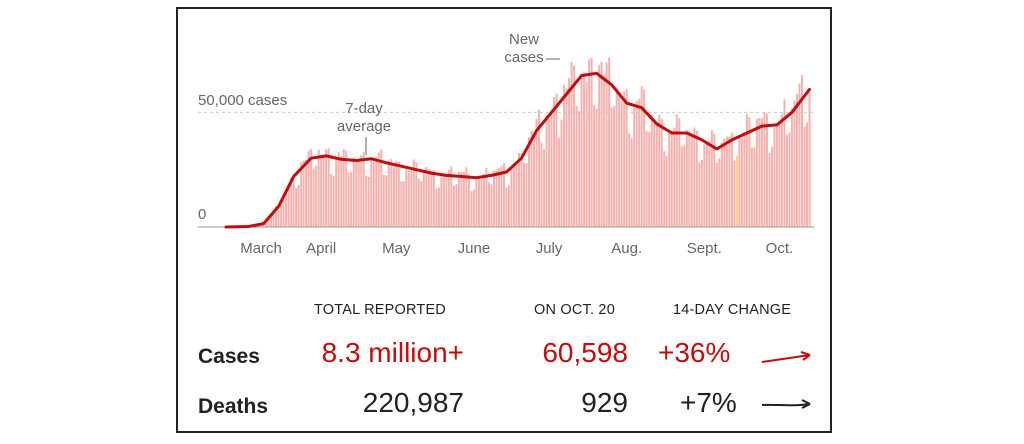 Image resolution: width=1024 pixels, height=444 pixels. What do you see at coordinates (233, 406) in the screenshot?
I see `row-label-deaths: Deaths` at bounding box center [233, 406].